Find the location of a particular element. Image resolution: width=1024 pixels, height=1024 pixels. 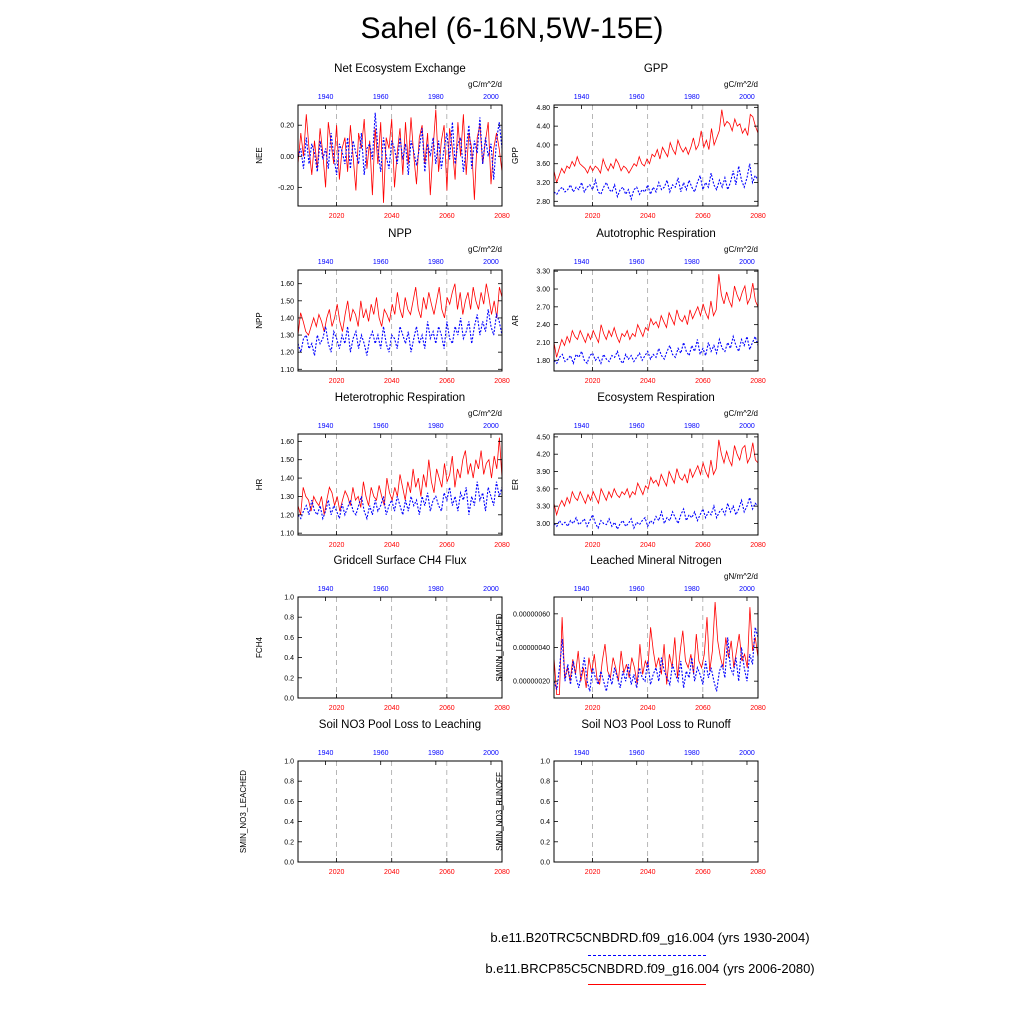

y-axis-label: SMINN_LEACHED is located at coordinates (499, 647).